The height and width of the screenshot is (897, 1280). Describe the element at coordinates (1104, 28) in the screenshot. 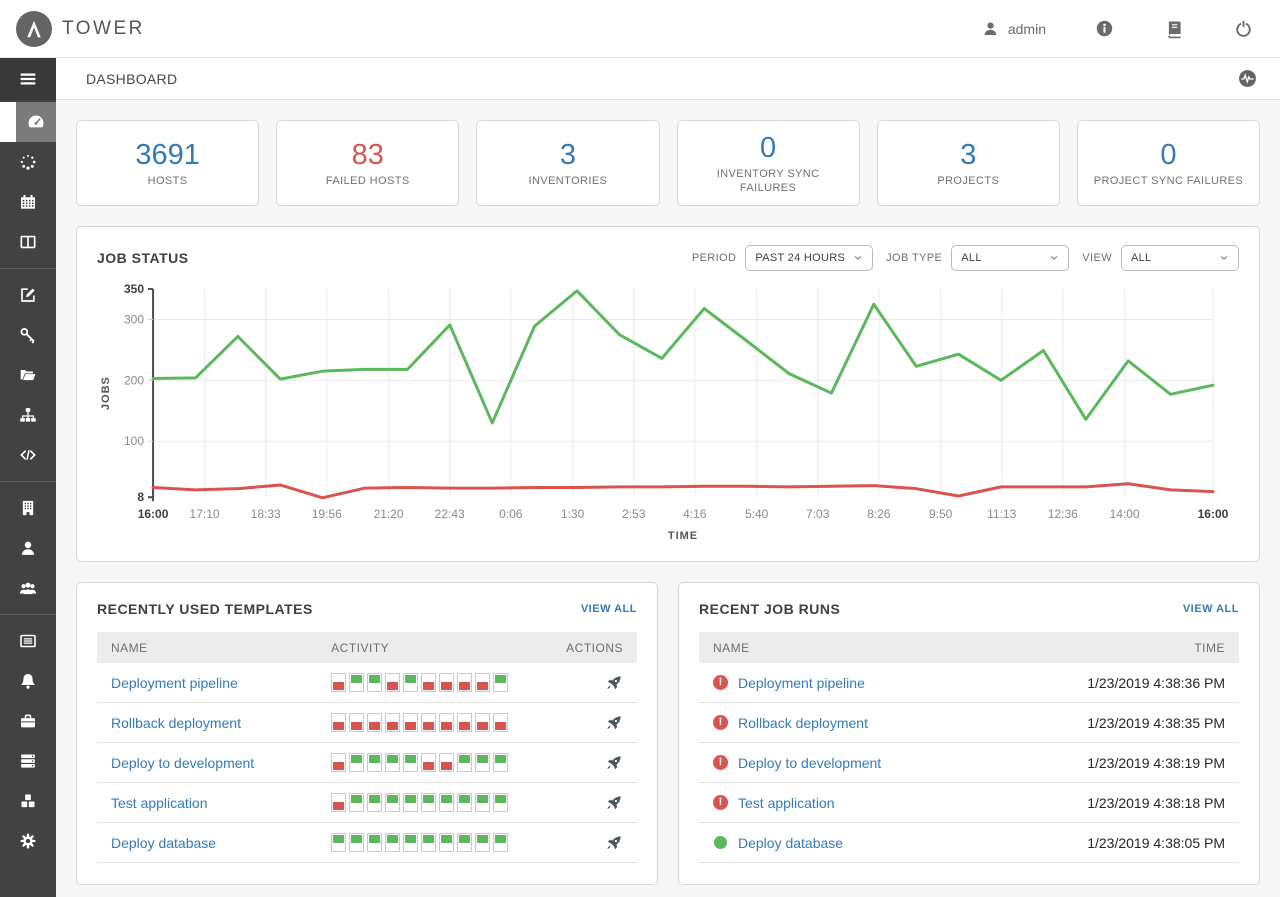

I see `about-button` at that location.